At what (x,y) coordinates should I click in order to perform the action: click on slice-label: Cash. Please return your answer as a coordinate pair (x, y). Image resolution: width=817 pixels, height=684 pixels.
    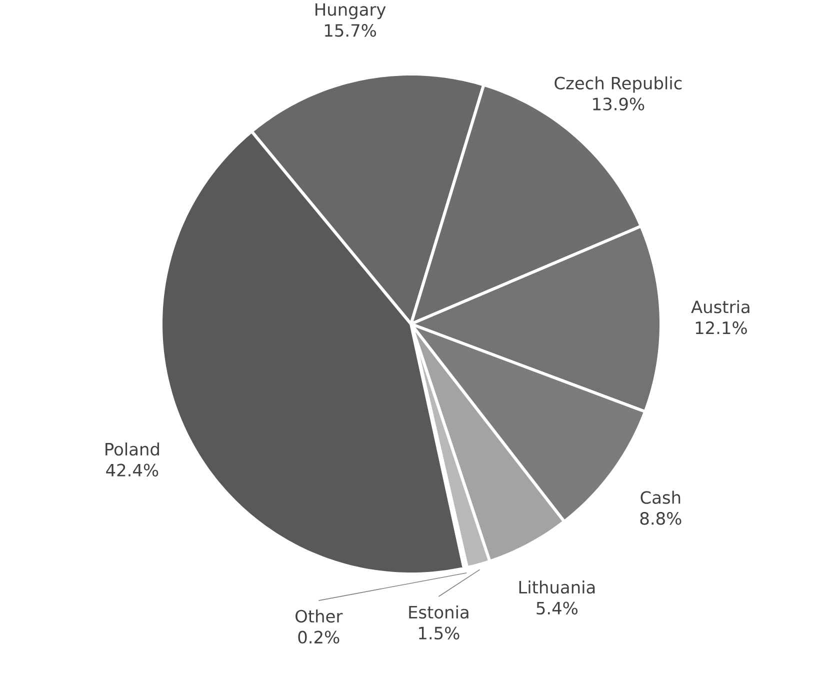
    Looking at the image, I should click on (660, 497).